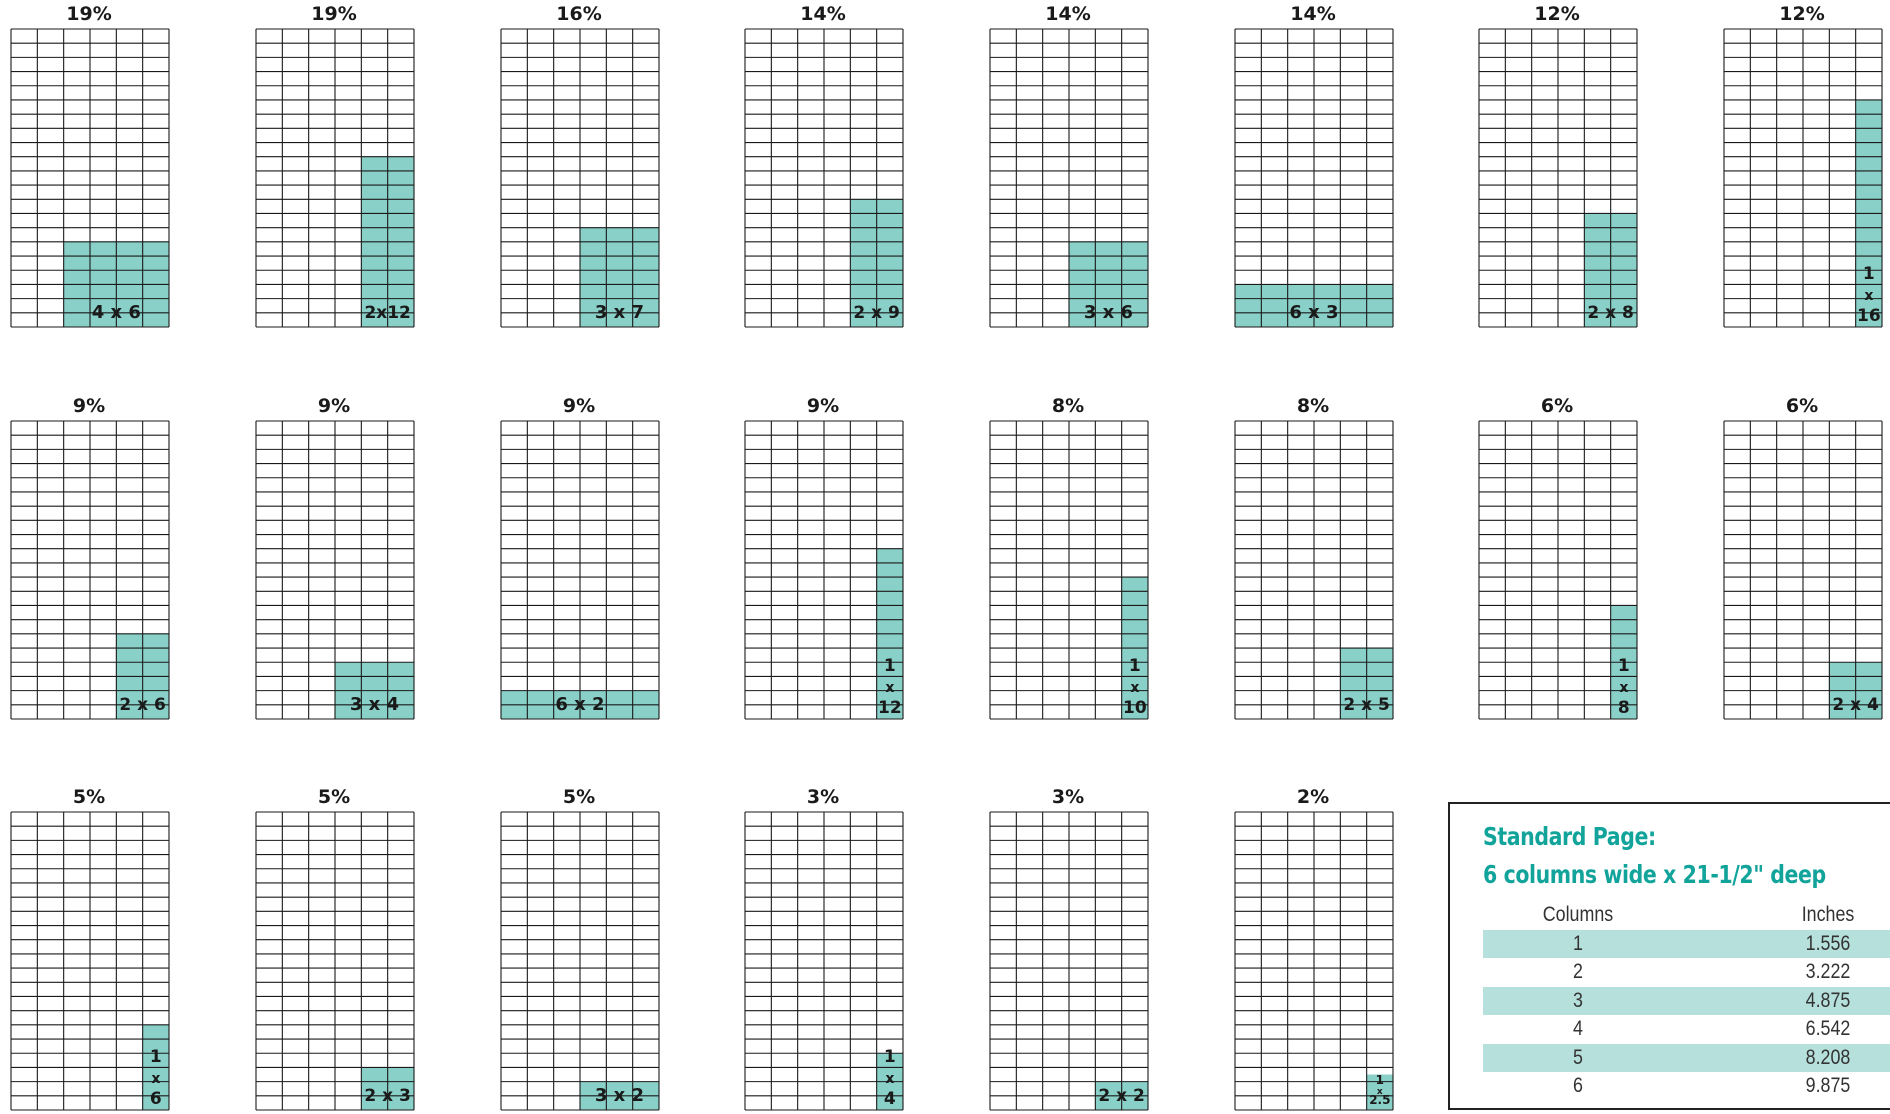 The image size is (1890, 1114). I want to click on ad-size-thumbnail: 9% 3 x 4, so click(335, 556).